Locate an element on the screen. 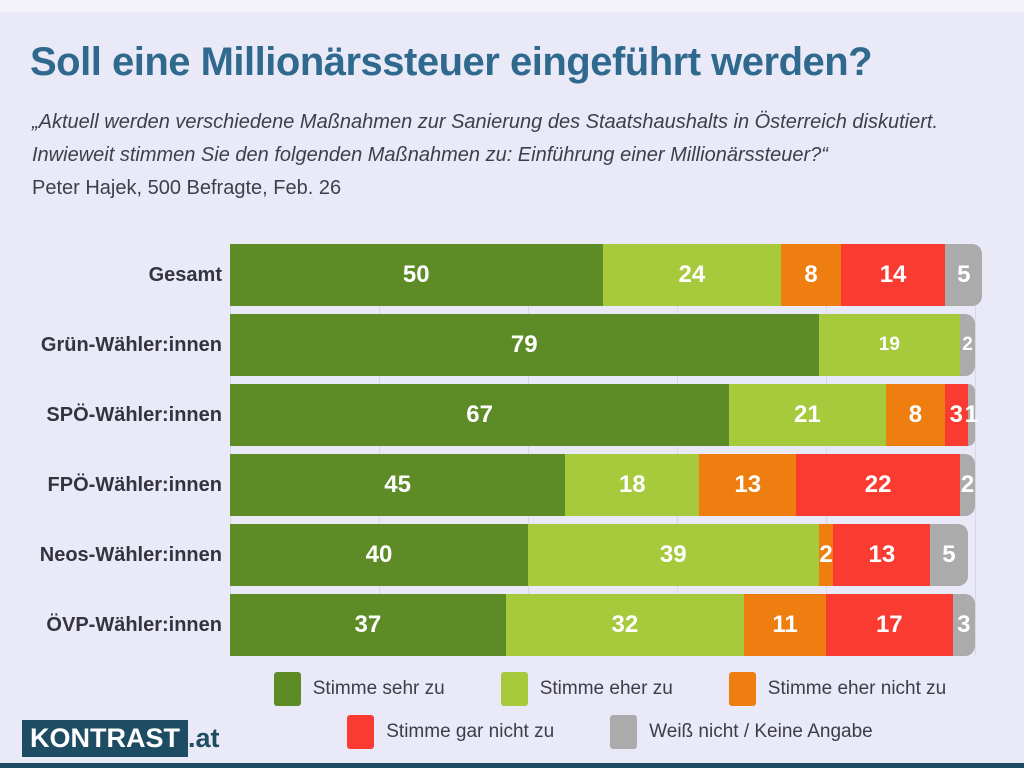  bar-segment: 32 is located at coordinates (625, 625).